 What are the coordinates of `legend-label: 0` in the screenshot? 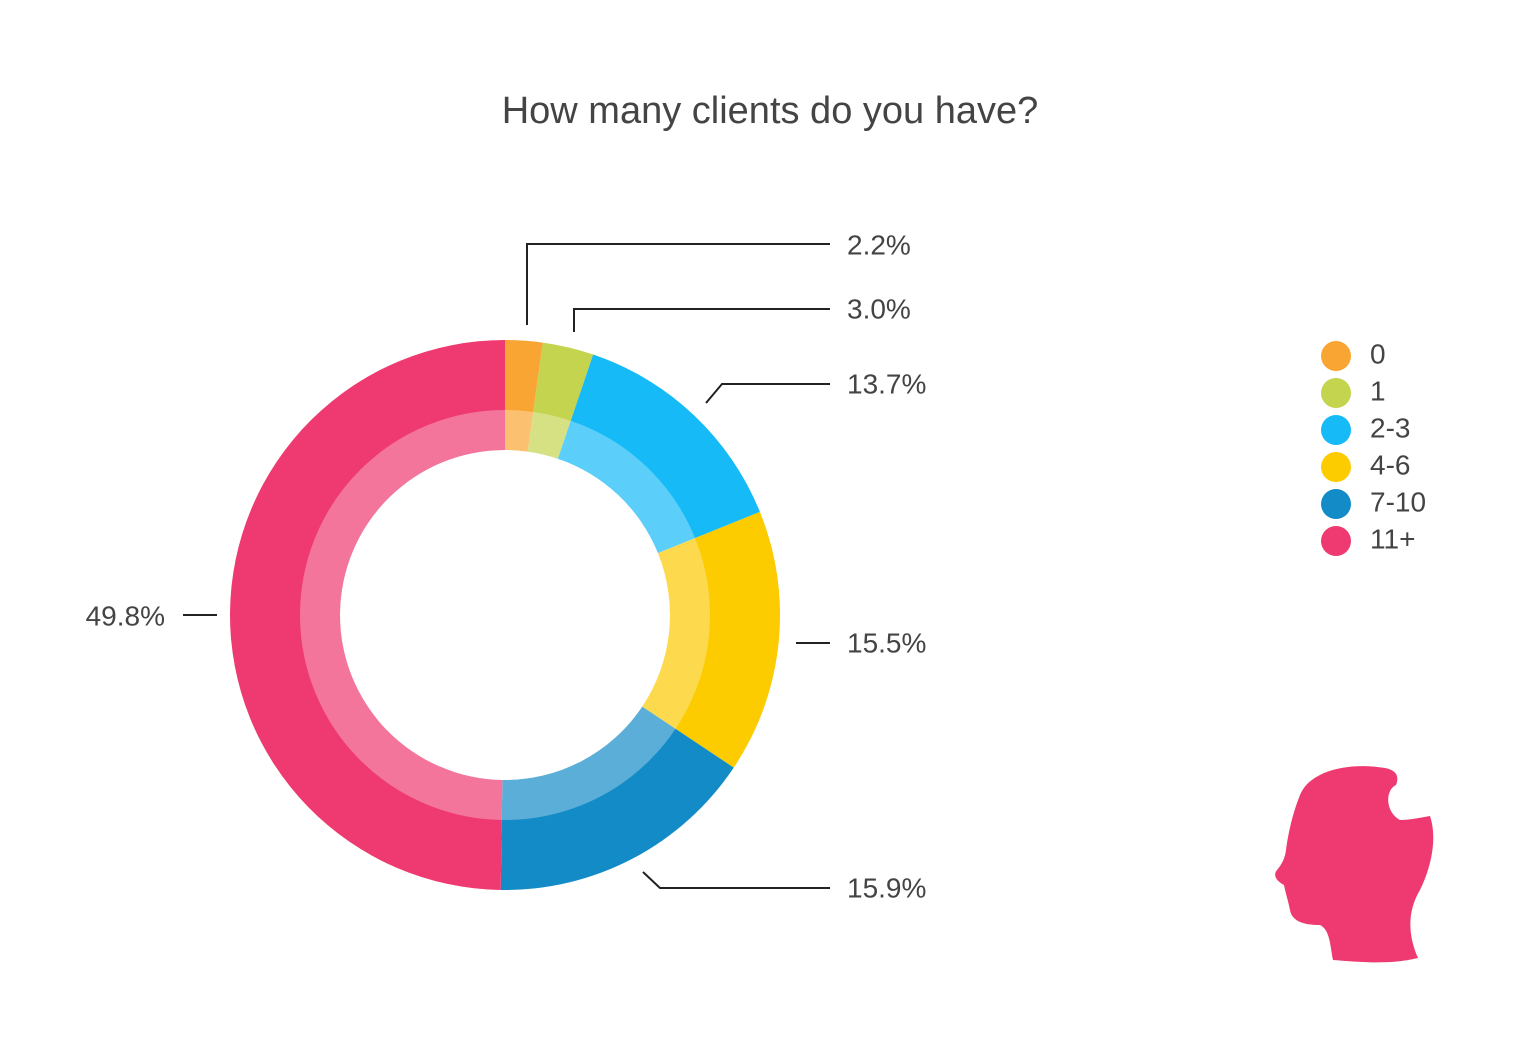 It's located at (1378, 353).